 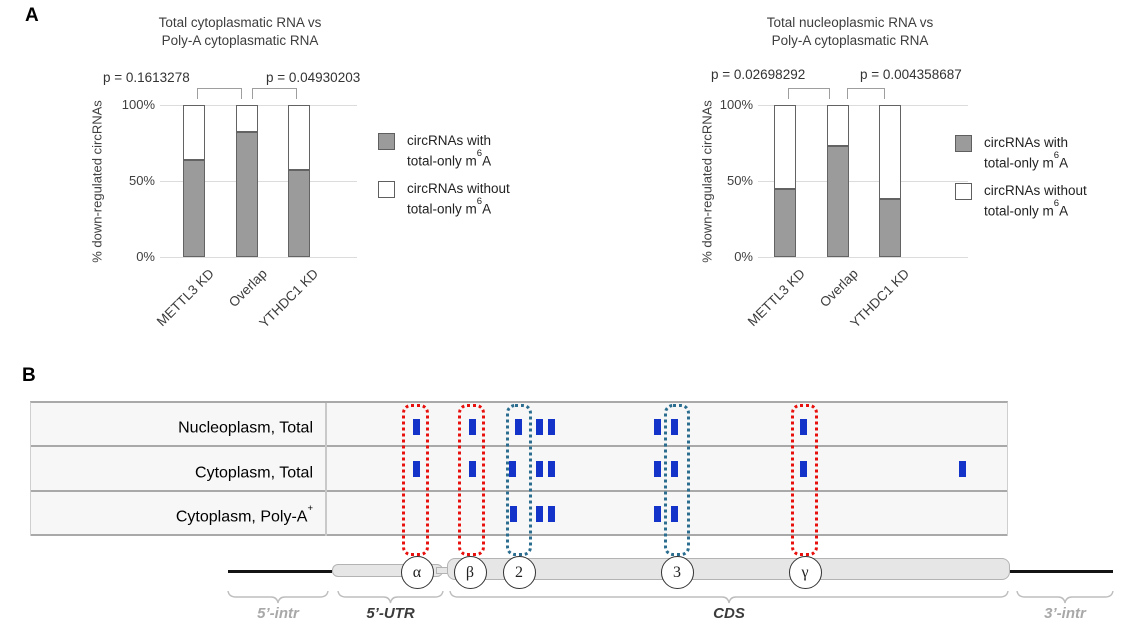 I want to click on brace-3’-intr, so click(x=1065, y=597).